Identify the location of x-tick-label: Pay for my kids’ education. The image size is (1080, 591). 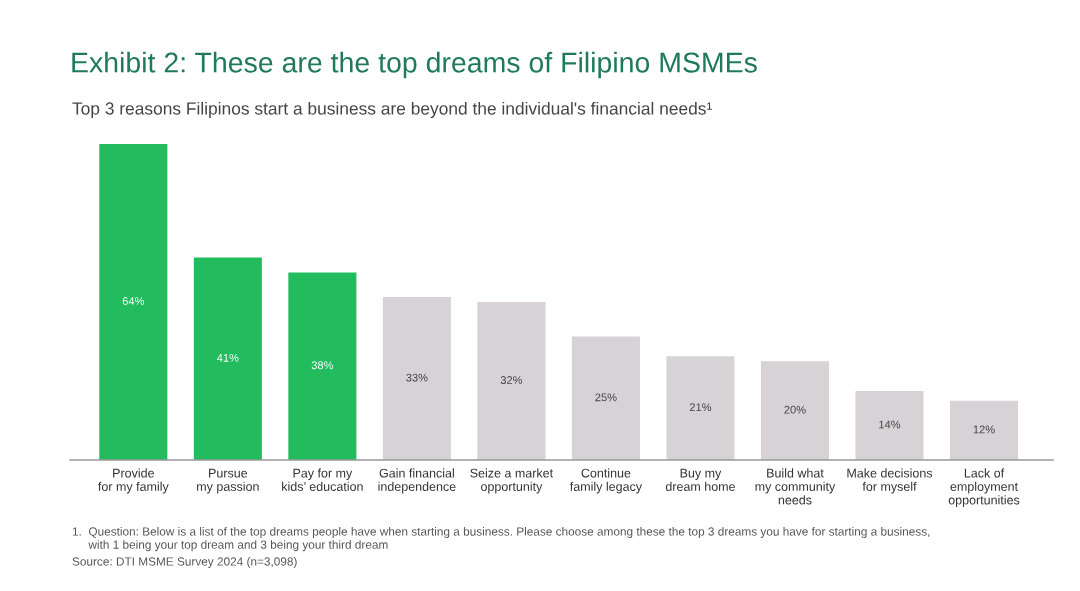
(322, 479).